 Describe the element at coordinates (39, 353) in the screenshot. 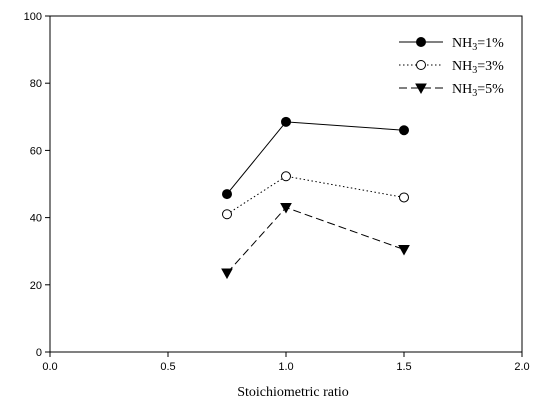

I see `y-tick-label: 0` at that location.